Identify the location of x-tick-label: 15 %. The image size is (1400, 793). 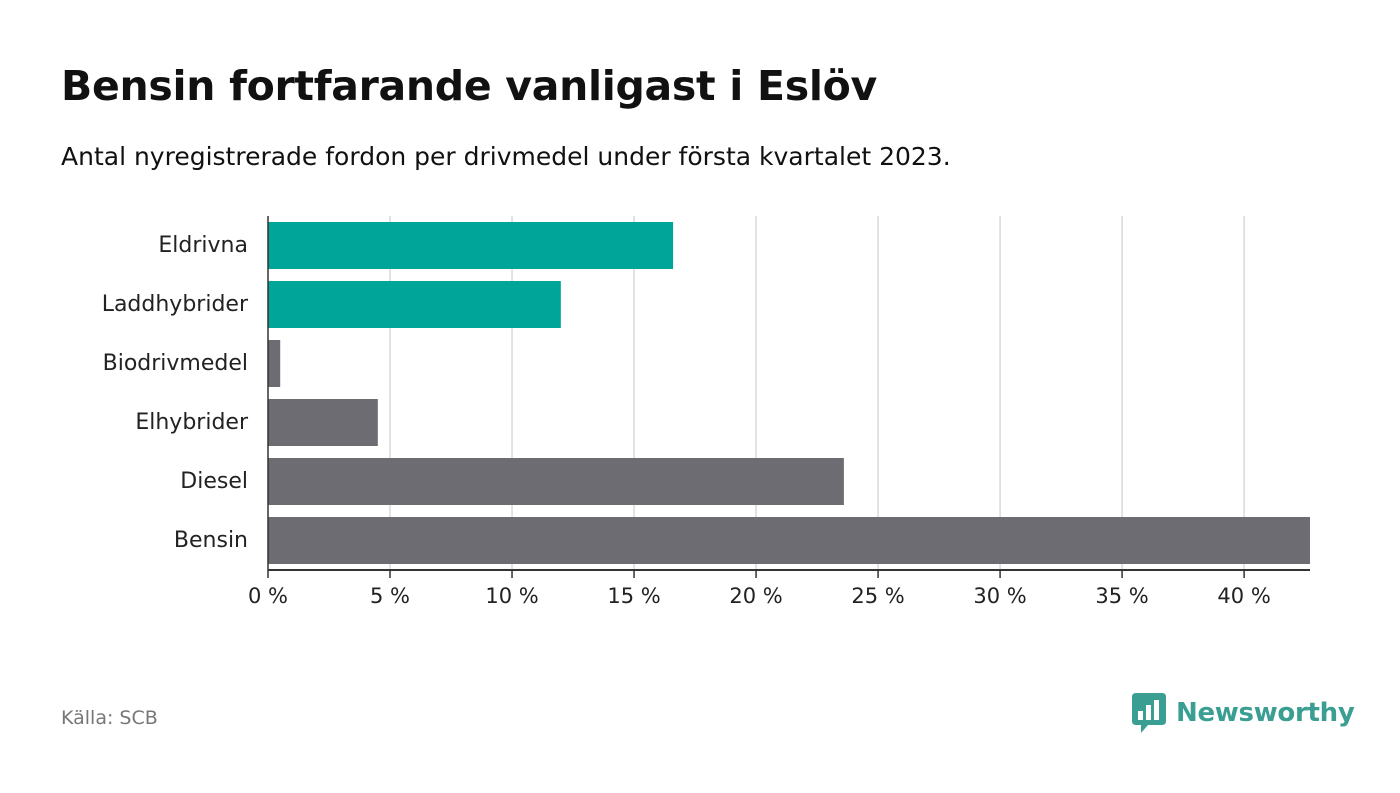
(633, 596).